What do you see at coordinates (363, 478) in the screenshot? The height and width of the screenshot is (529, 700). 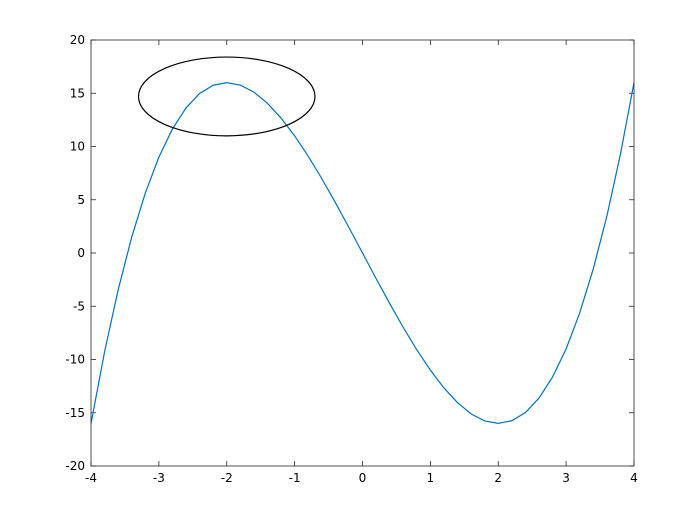 I see `x-tick-label: 0` at bounding box center [363, 478].